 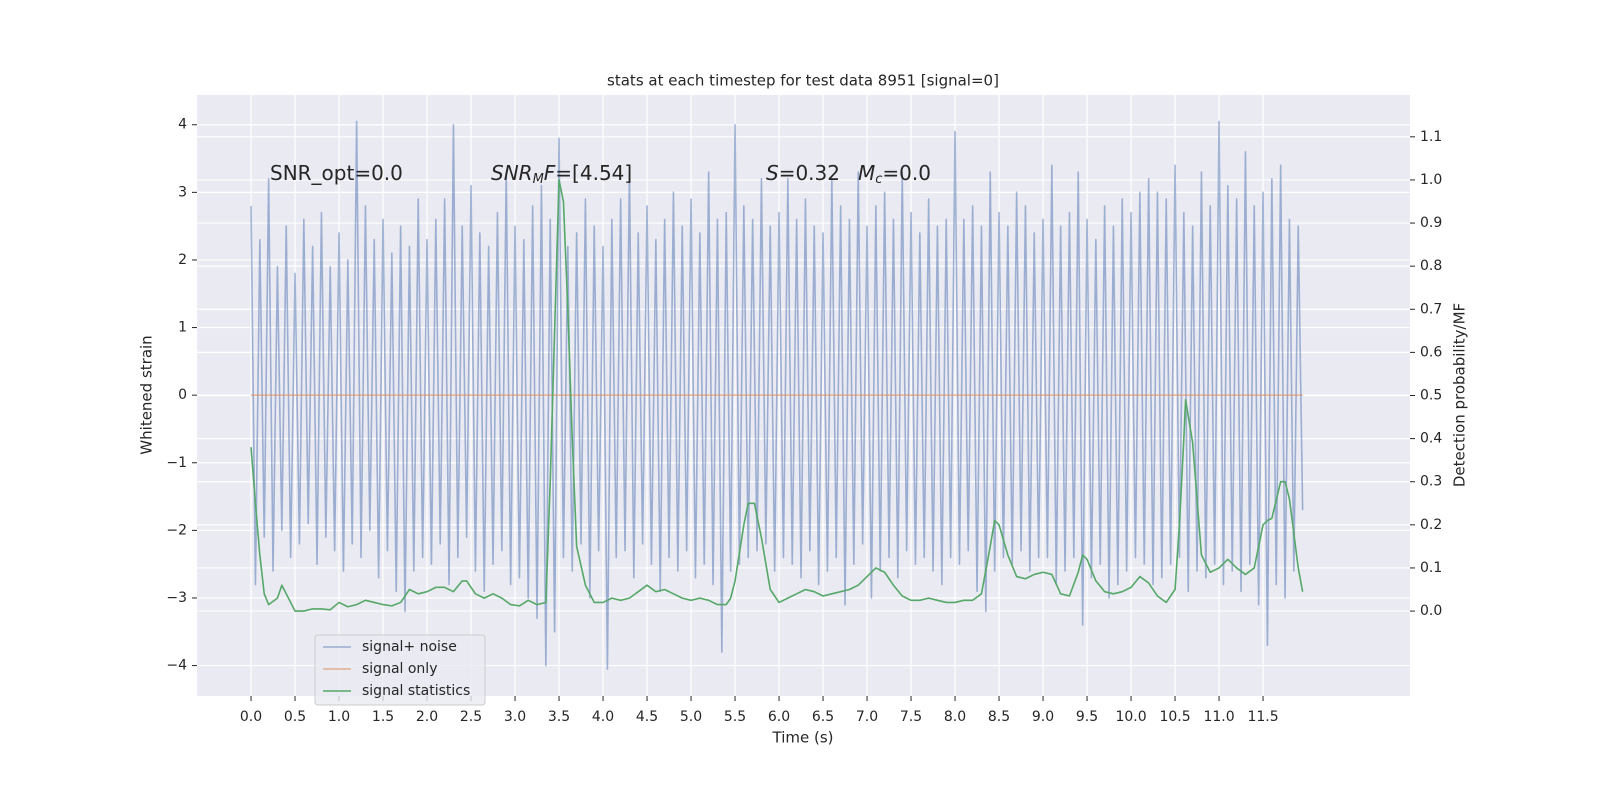 I want to click on y2-tick-label: 0.5, so click(x=1431, y=396).